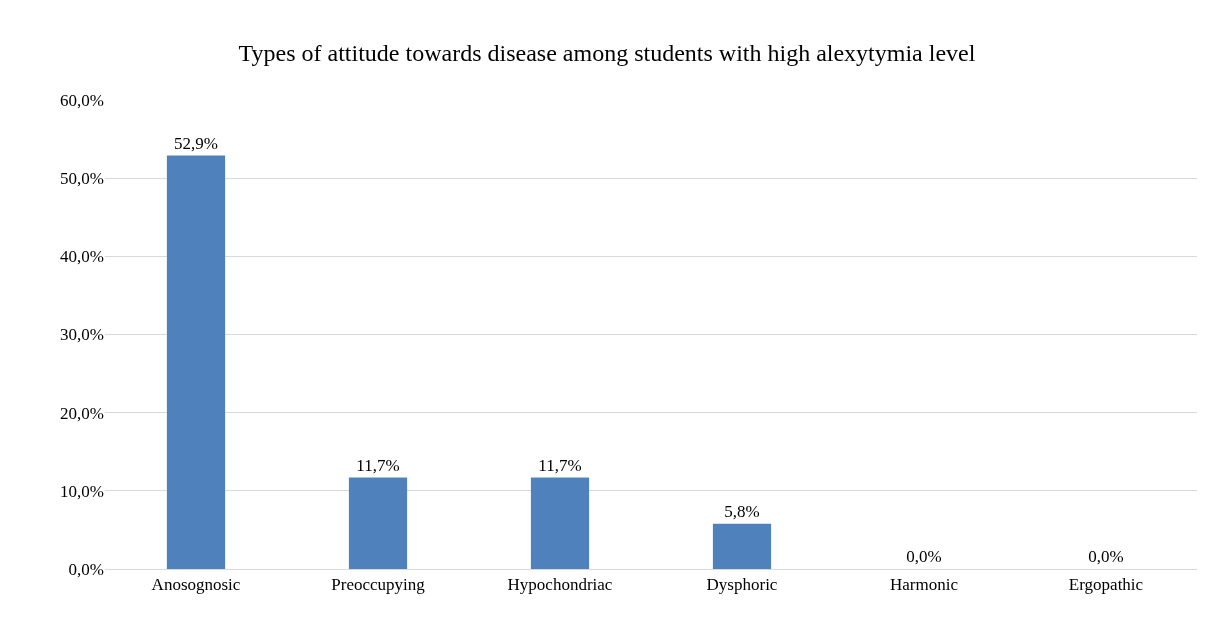 This screenshot has width=1214, height=617. What do you see at coordinates (86, 569) in the screenshot?
I see `y-tick-label: 0,0%` at bounding box center [86, 569].